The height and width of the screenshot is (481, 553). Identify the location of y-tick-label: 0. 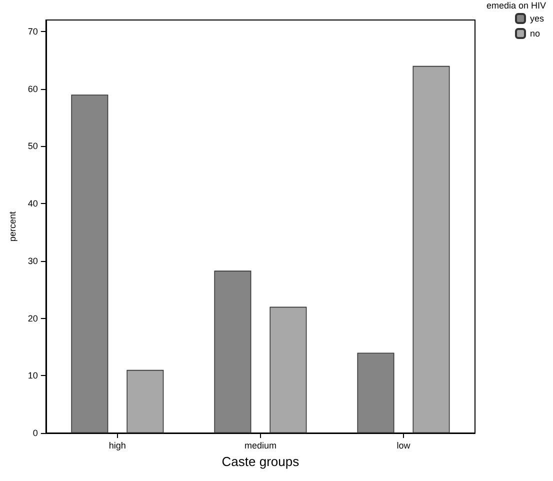
(35, 433).